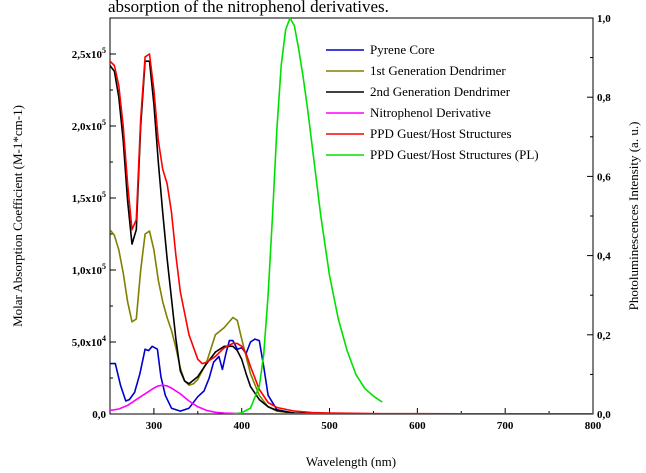 The width and height of the screenshot is (646, 473). I want to click on y-tick-label: 2,0x10⁵, so click(89, 125).